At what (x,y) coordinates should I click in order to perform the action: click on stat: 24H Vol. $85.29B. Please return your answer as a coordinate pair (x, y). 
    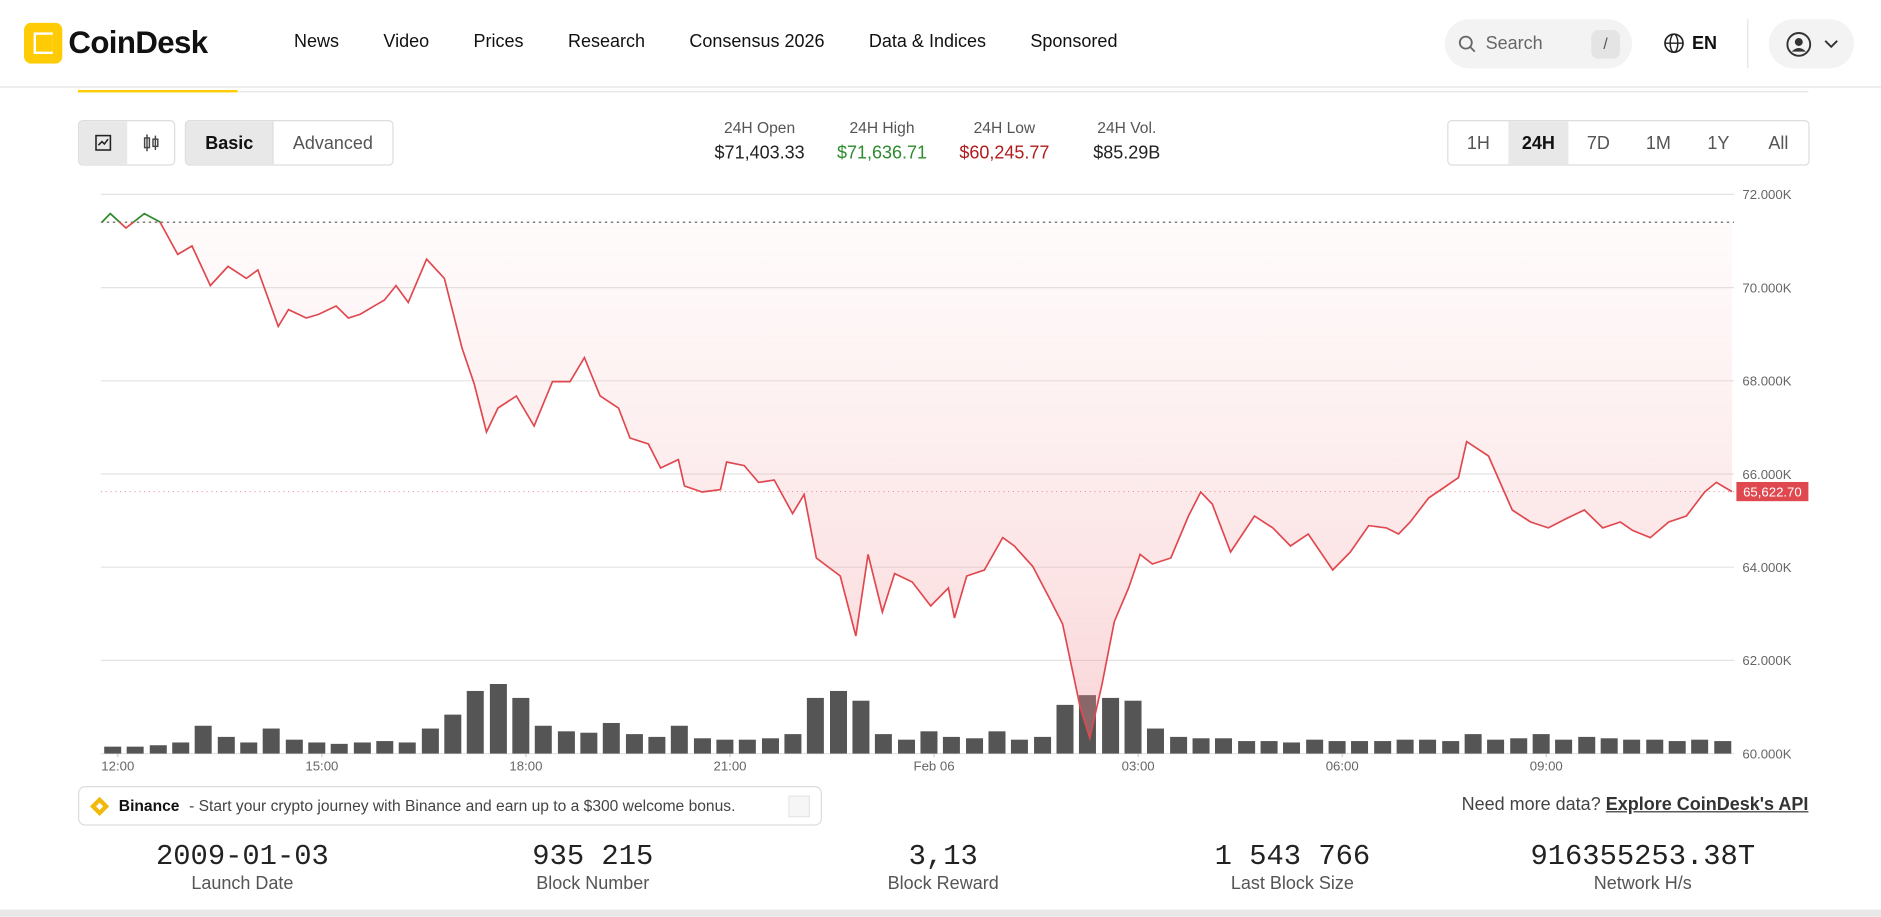
    Looking at the image, I should click on (1127, 141).